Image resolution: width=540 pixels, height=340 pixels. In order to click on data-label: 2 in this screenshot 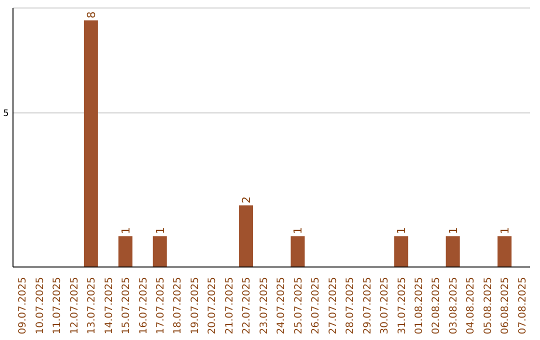, I will do `click(247, 200)`.